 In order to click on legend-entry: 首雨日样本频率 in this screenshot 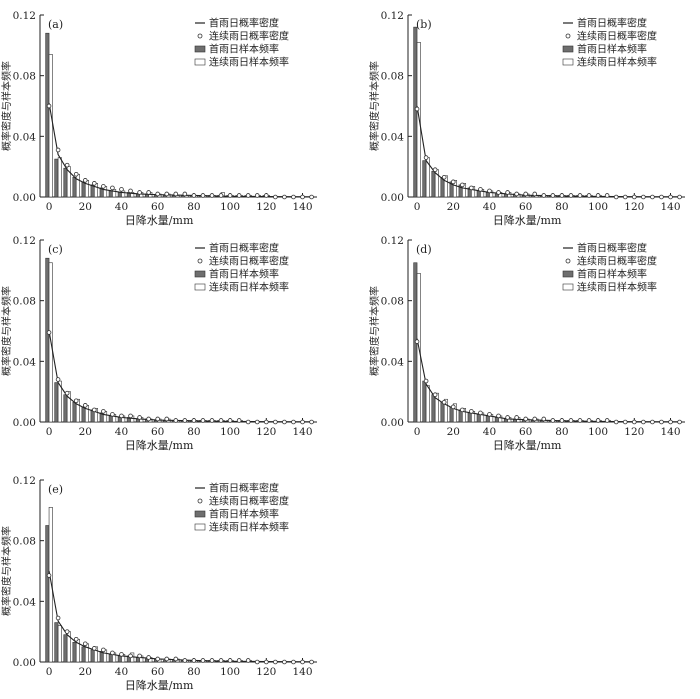, I will do `click(244, 49)`.